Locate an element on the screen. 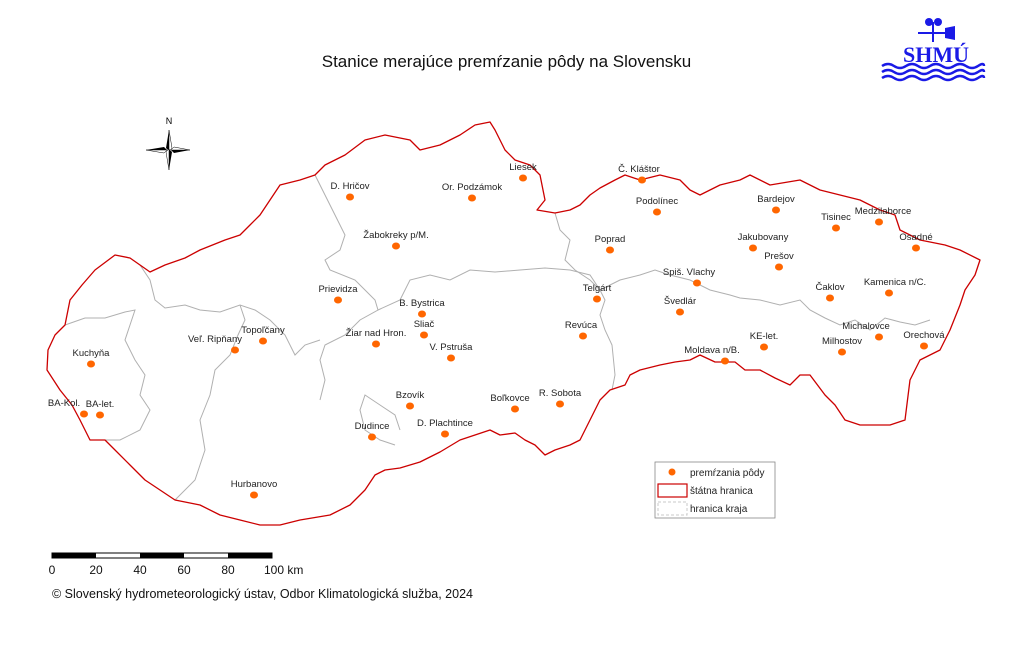  station-label: Prievidza is located at coordinates (338, 289).